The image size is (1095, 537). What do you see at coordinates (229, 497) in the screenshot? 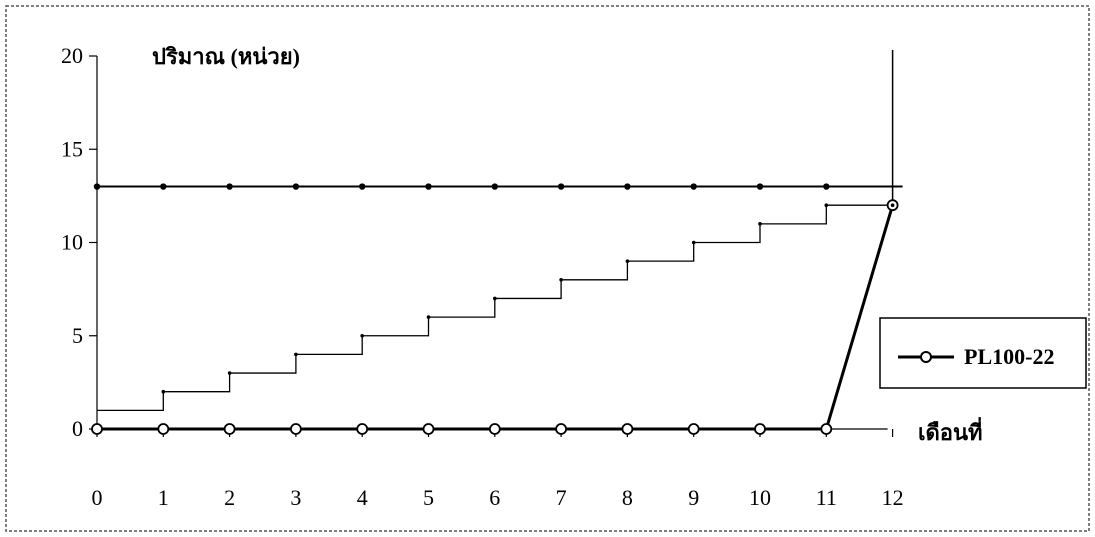
I see `x-tick-label: 2` at bounding box center [229, 497].